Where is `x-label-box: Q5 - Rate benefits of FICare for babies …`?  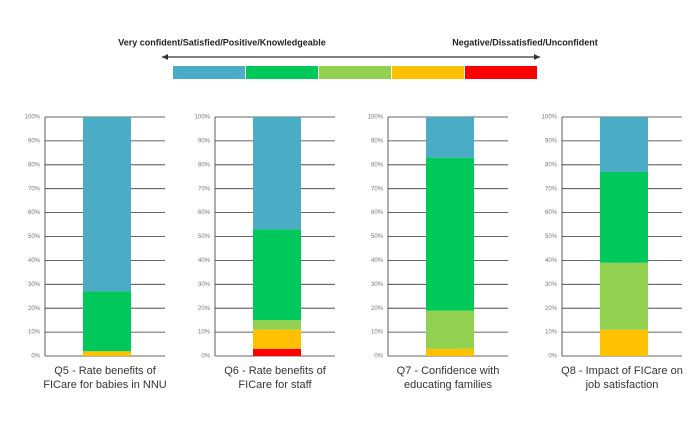
x-label-box: Q5 - Rate benefits of FICare for babies … is located at coordinates (105, 378).